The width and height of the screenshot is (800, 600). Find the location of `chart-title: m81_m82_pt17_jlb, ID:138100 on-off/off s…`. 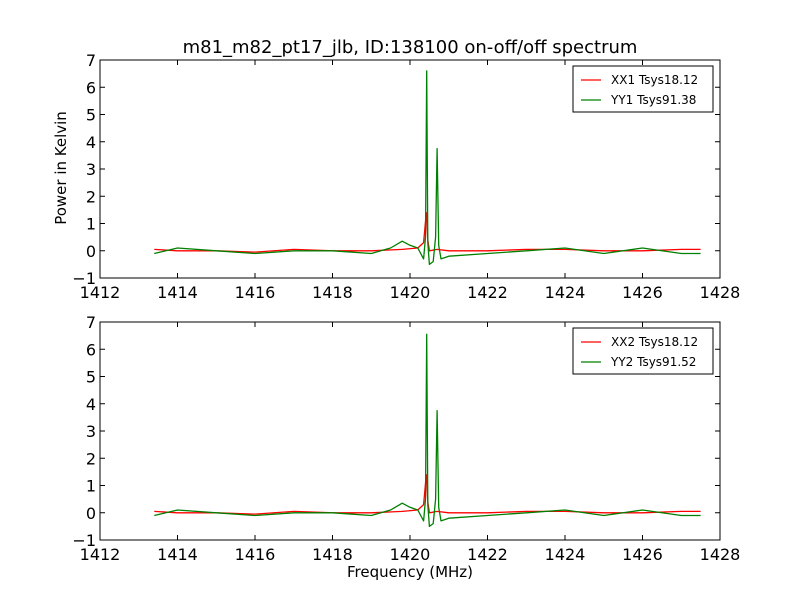

chart-title: m81_m82_pt17_jlb, ID:138100 on-off/off s… is located at coordinates (410, 47).